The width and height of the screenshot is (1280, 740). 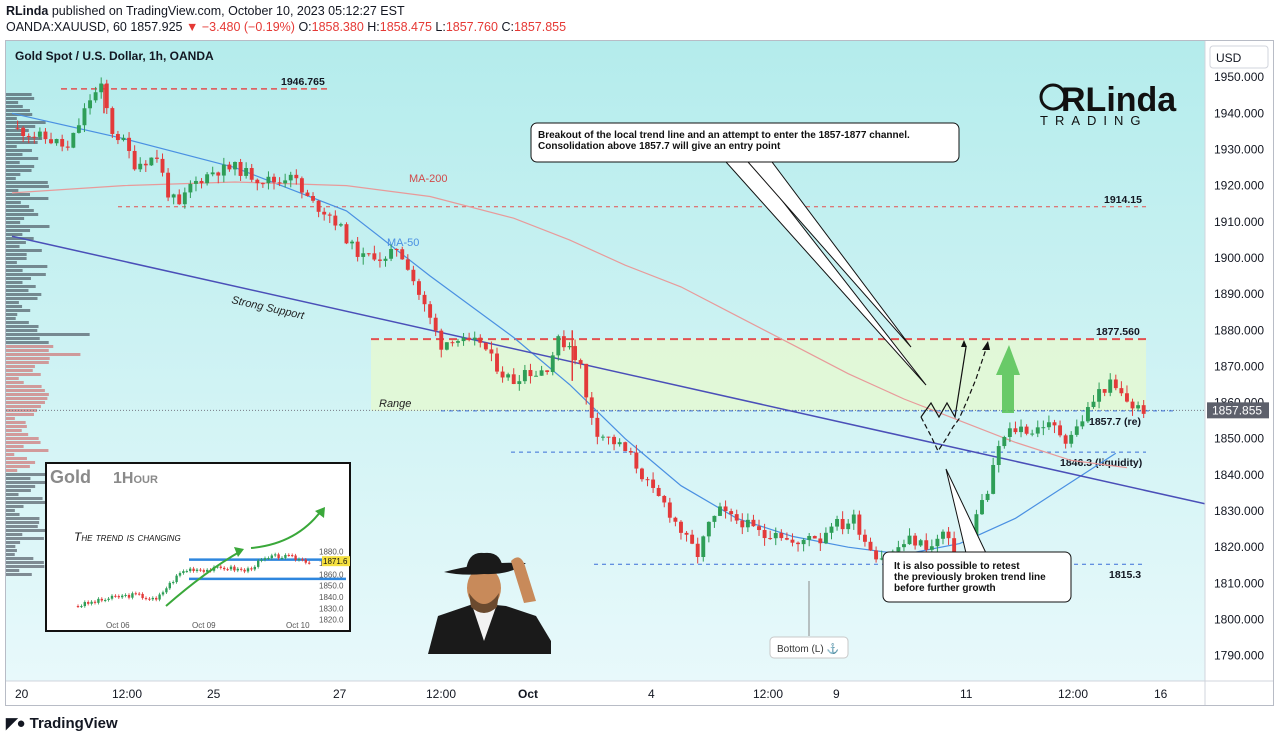 What do you see at coordinates (1239, 222) in the screenshot?
I see `price-tick-4: 1910.000` at bounding box center [1239, 222].